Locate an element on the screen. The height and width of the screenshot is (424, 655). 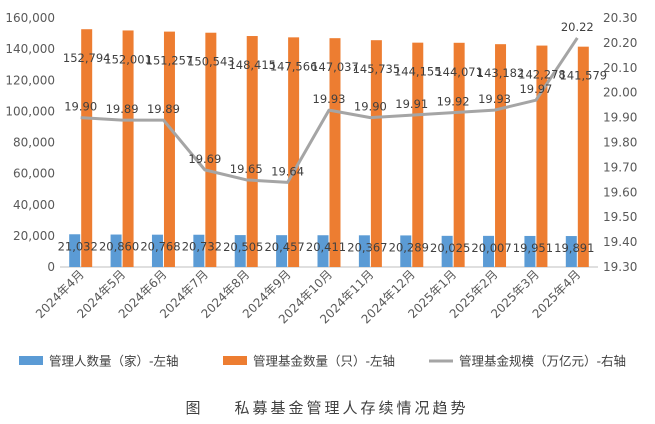
data-label-manager-count: 20,007 is located at coordinates (491, 248).